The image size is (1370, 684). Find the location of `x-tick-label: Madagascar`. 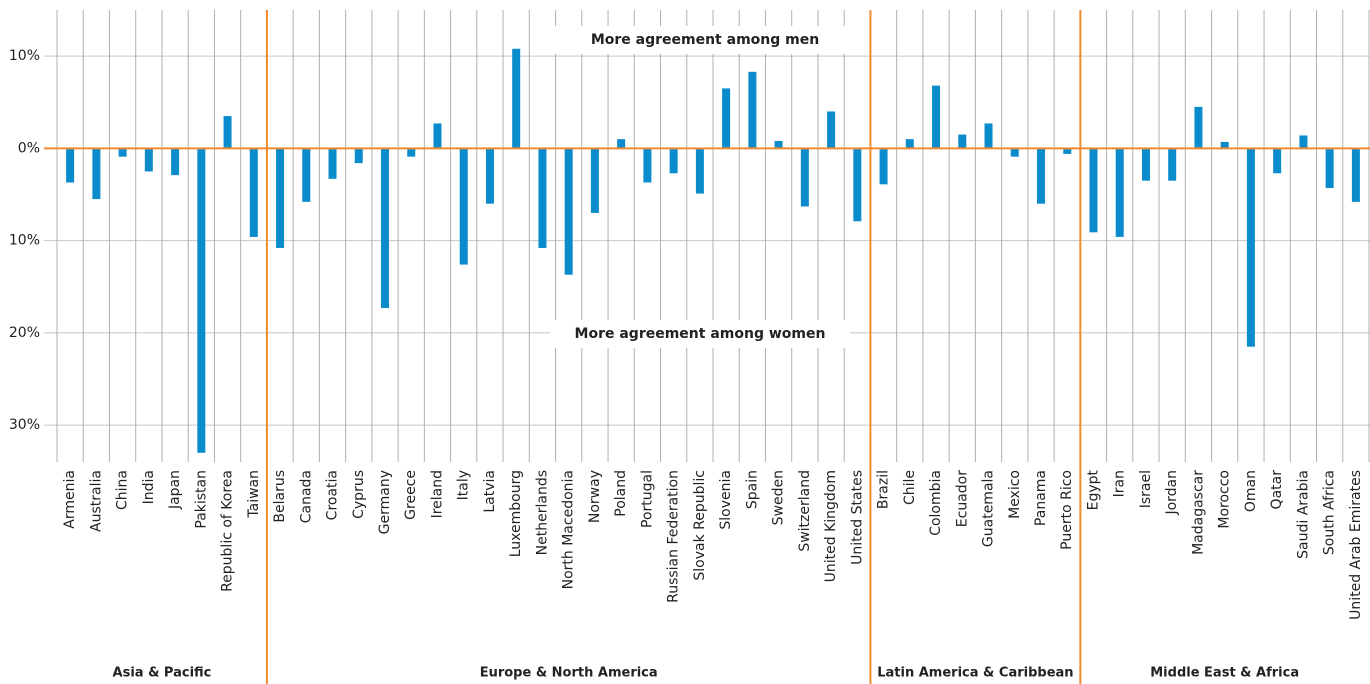

x-tick-label: Madagascar is located at coordinates (1198, 512).